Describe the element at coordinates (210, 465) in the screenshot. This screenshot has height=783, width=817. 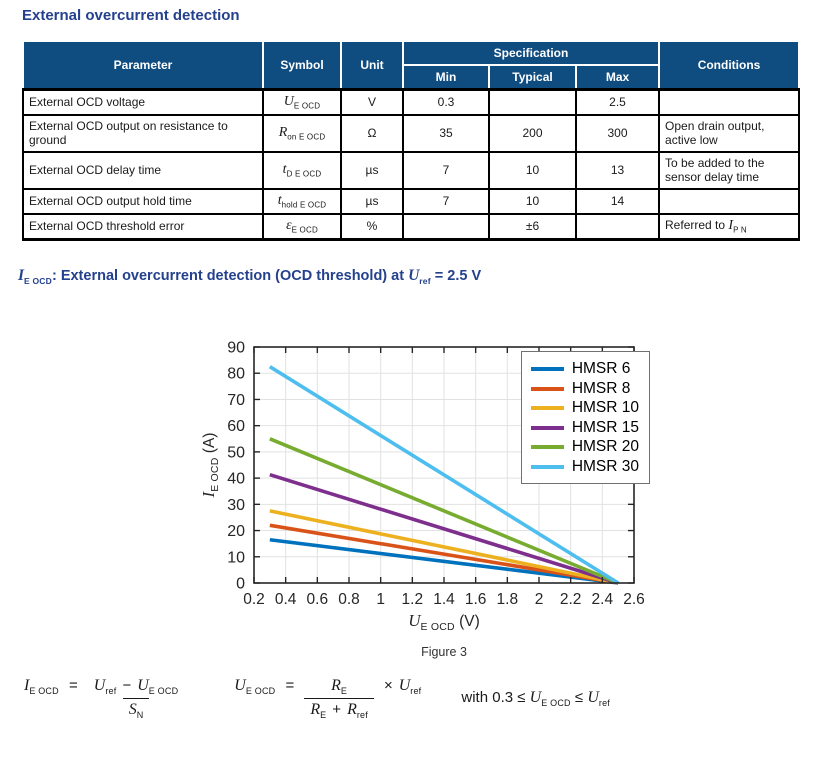
I see `y-axis-label: IE OCD (A)` at that location.